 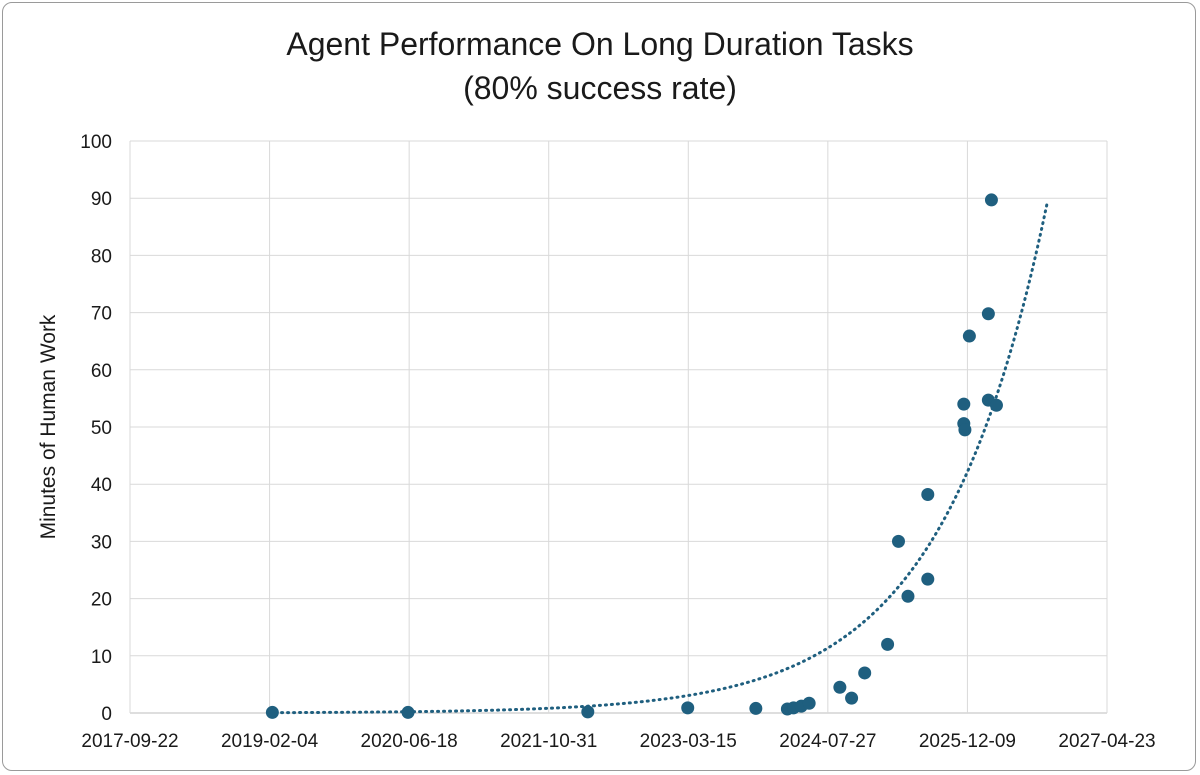 I want to click on y-tick-label: 100, so click(x=96, y=142).